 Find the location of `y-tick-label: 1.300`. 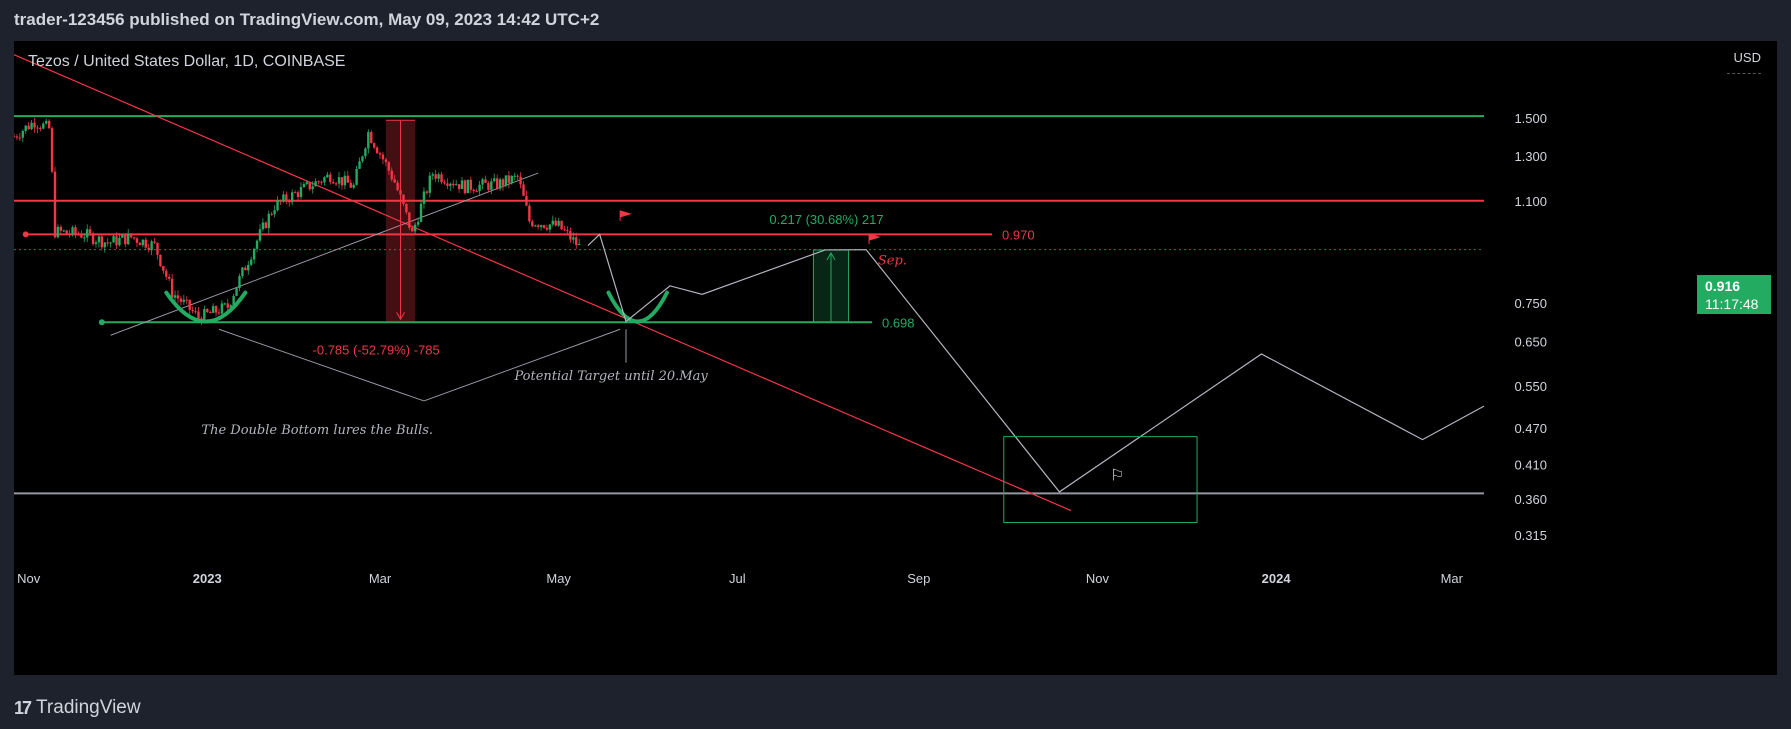

y-tick-label: 1.300 is located at coordinates (1530, 156).